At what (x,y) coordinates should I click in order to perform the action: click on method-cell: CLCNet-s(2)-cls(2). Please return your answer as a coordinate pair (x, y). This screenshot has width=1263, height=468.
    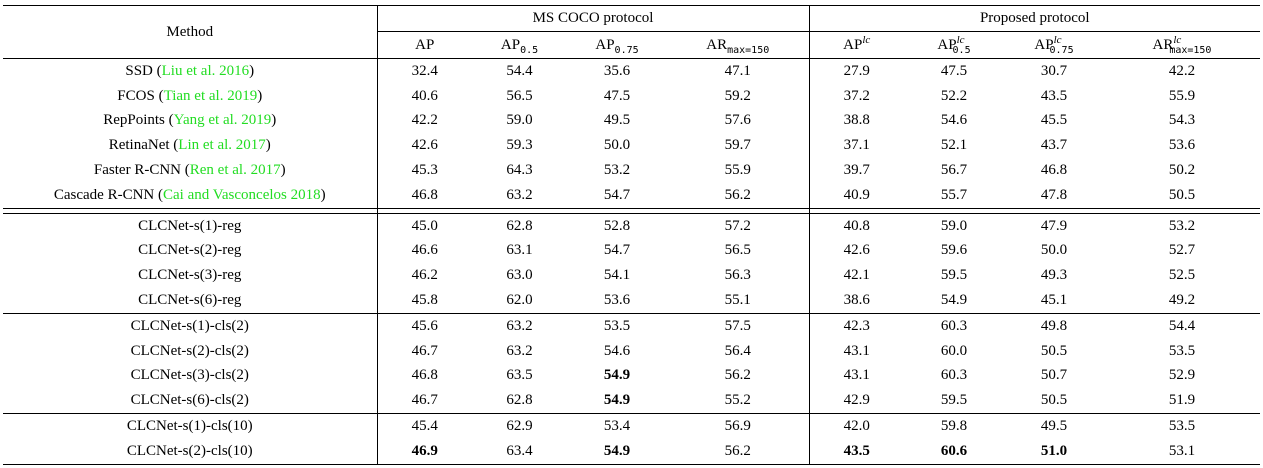
    Looking at the image, I should click on (190, 351).